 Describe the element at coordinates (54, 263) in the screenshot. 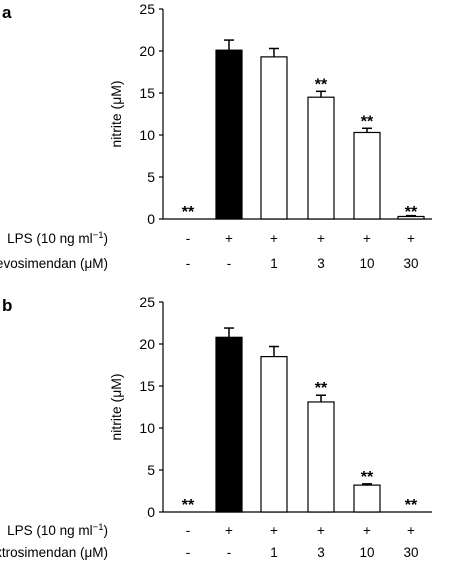

I see `row-label: Levosimendan (μM)` at that location.